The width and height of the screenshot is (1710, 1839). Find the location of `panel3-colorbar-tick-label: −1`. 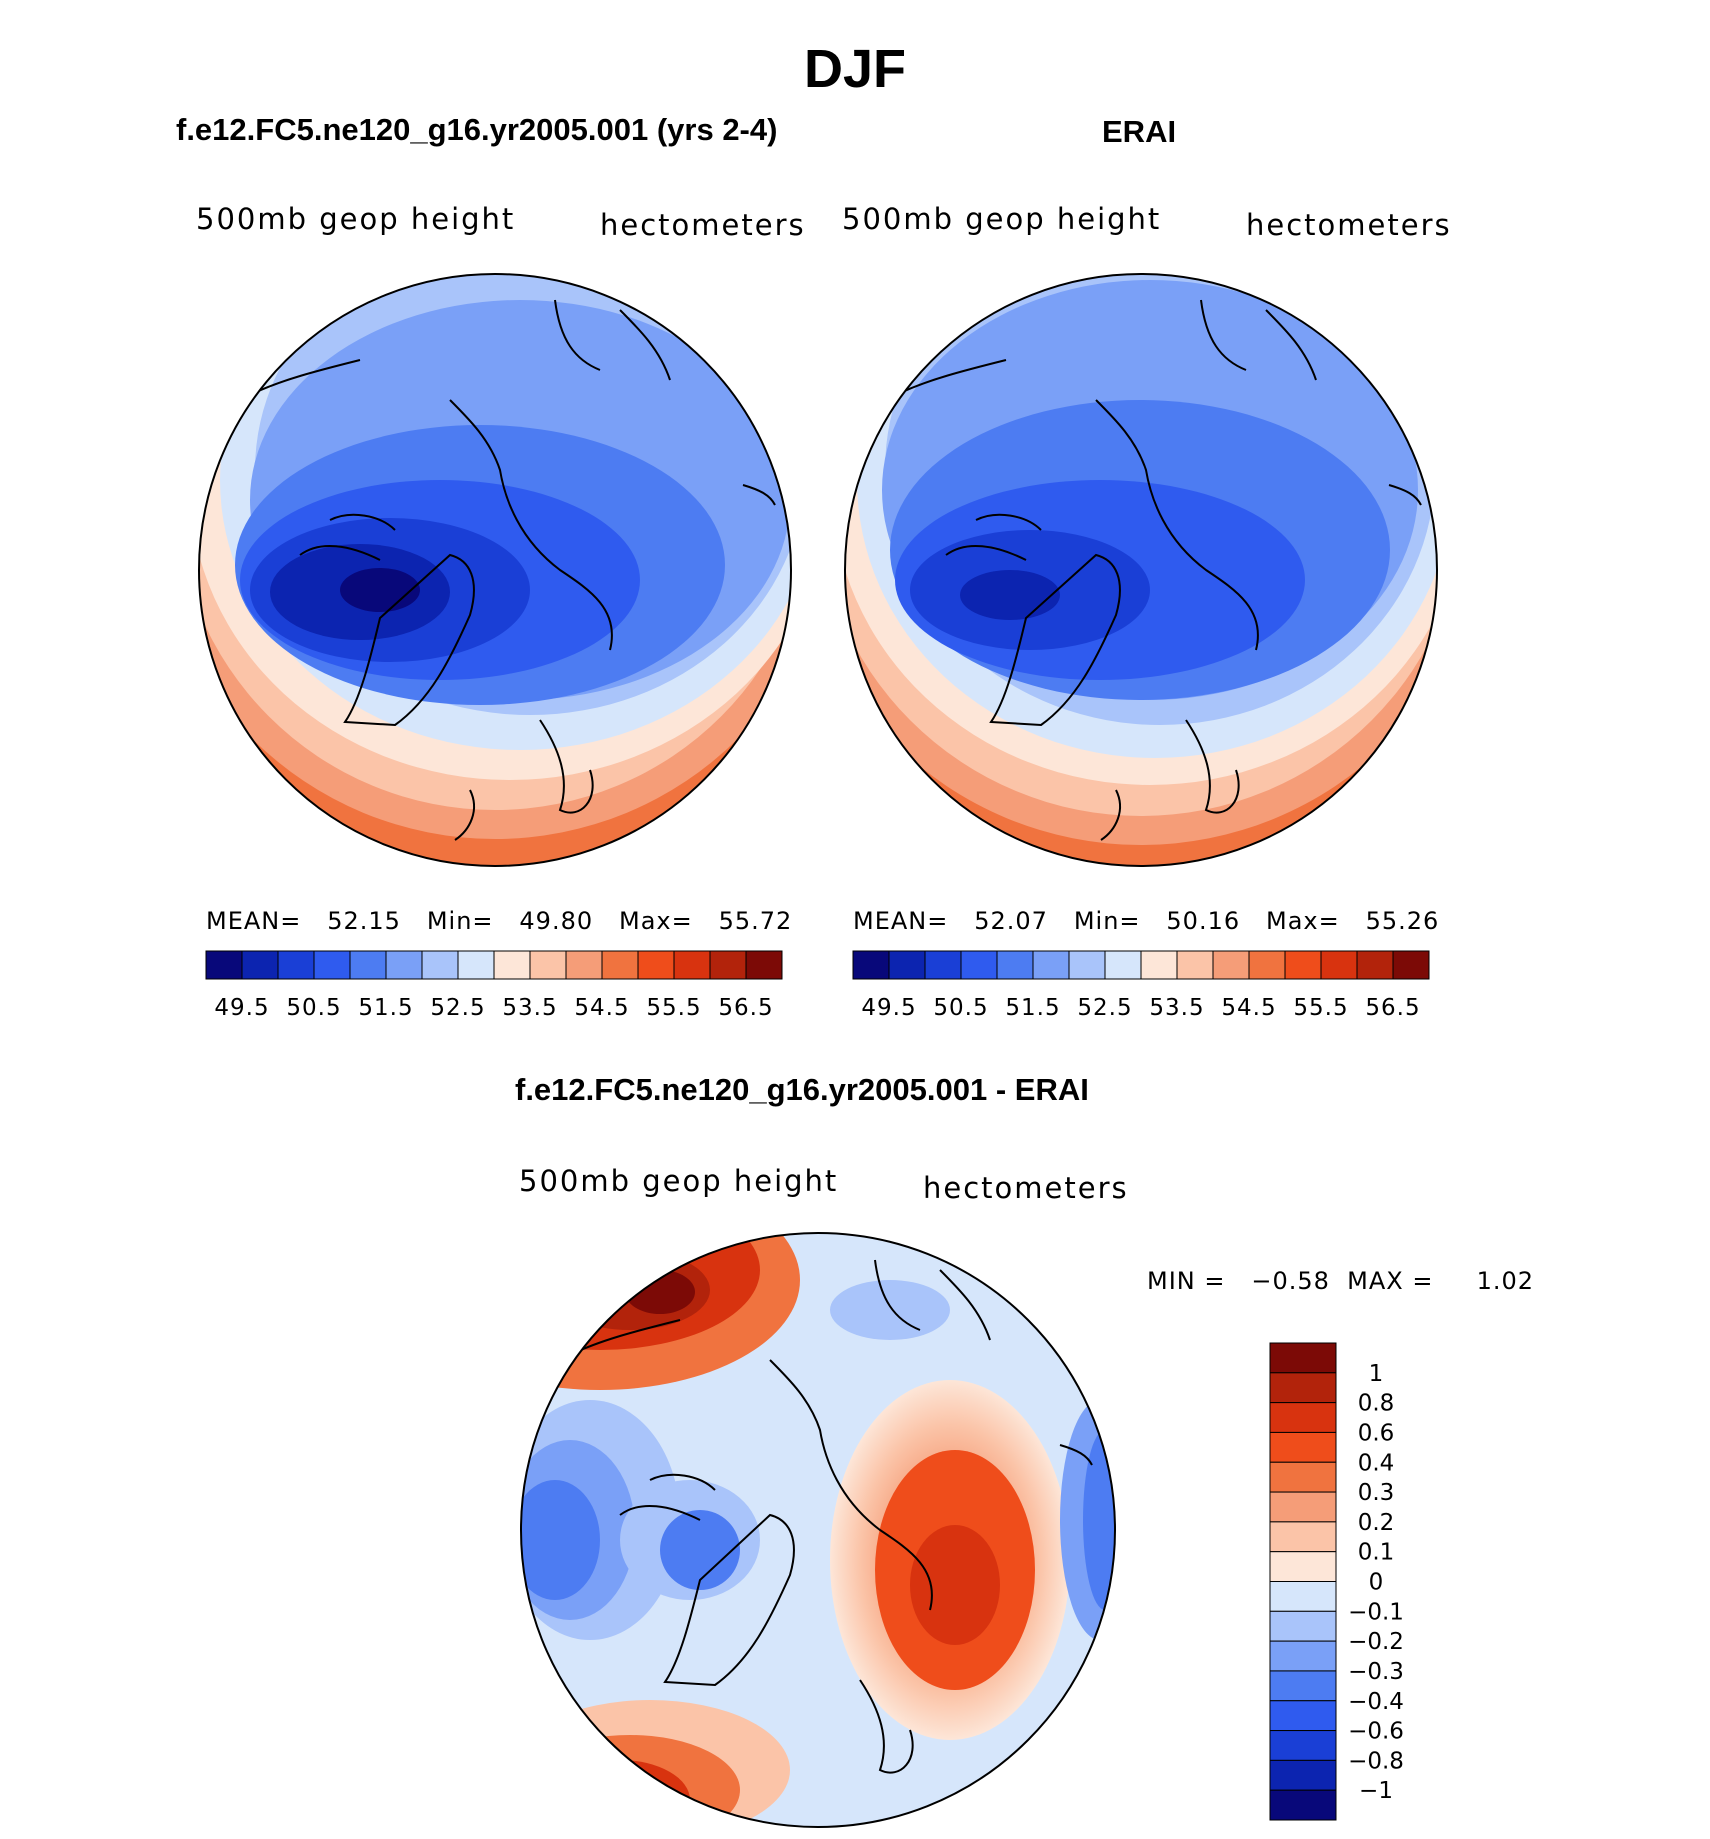

panel3-colorbar-tick-label: −1 is located at coordinates (1376, 1791).